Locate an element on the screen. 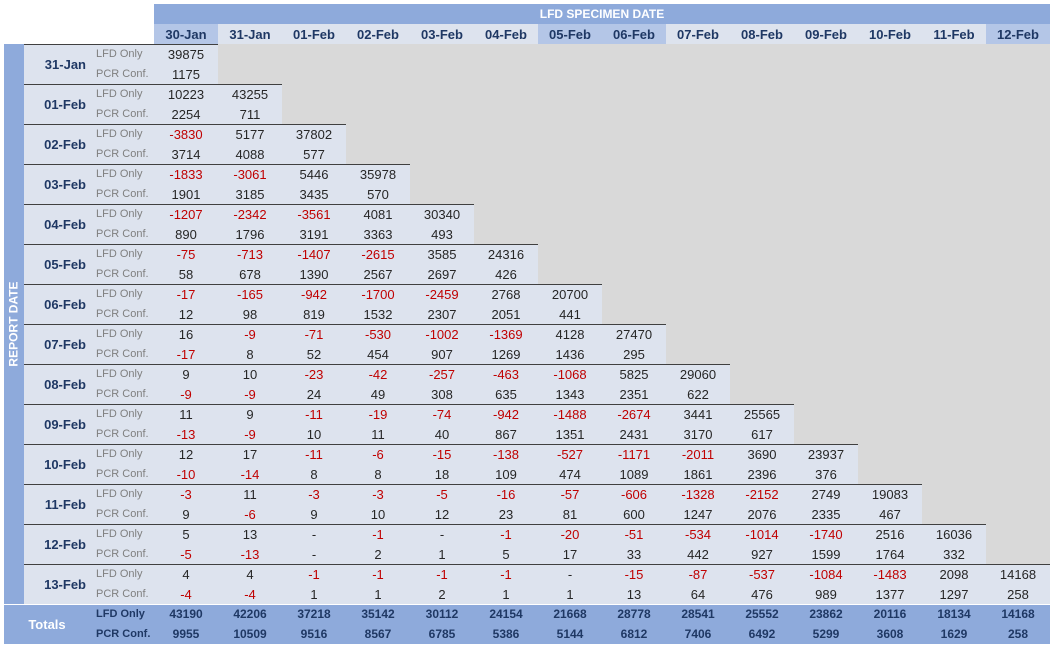 This screenshot has height=649, width=1054. column-header: 10-Feb is located at coordinates (890, 34).